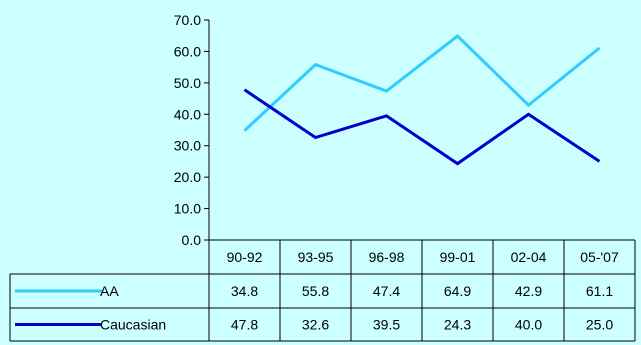 This screenshot has width=641, height=345. I want to click on legend-label: Caucasian, so click(133, 325).